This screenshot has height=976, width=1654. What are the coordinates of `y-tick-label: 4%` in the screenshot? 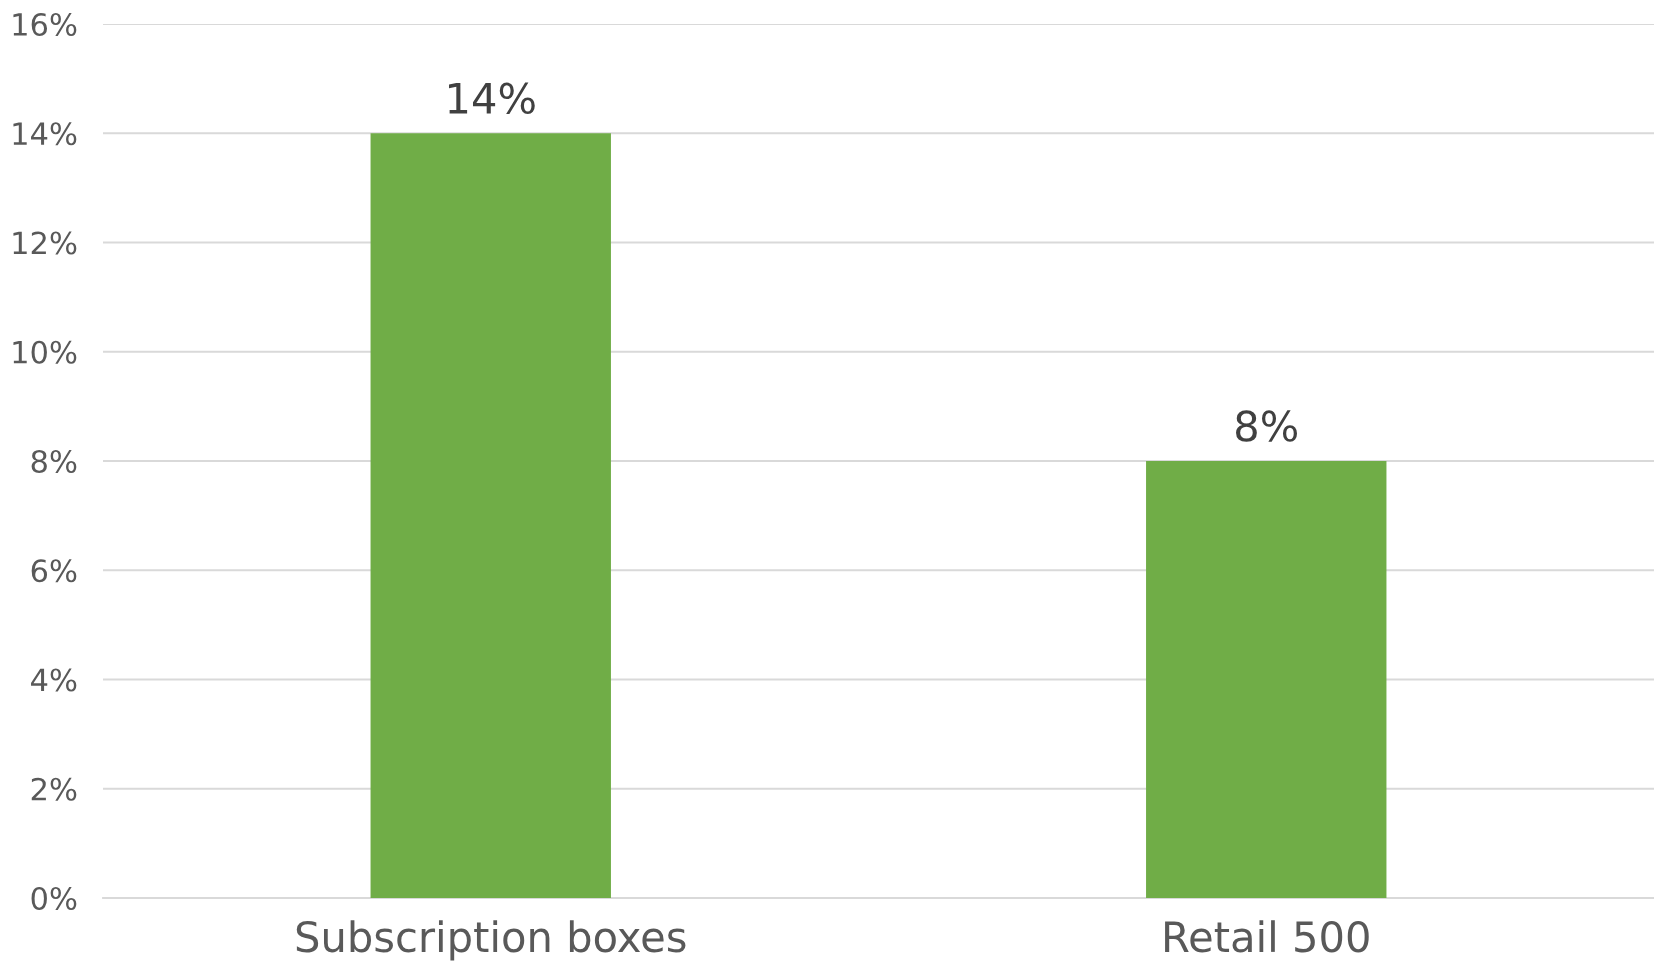 It's located at (54, 680).